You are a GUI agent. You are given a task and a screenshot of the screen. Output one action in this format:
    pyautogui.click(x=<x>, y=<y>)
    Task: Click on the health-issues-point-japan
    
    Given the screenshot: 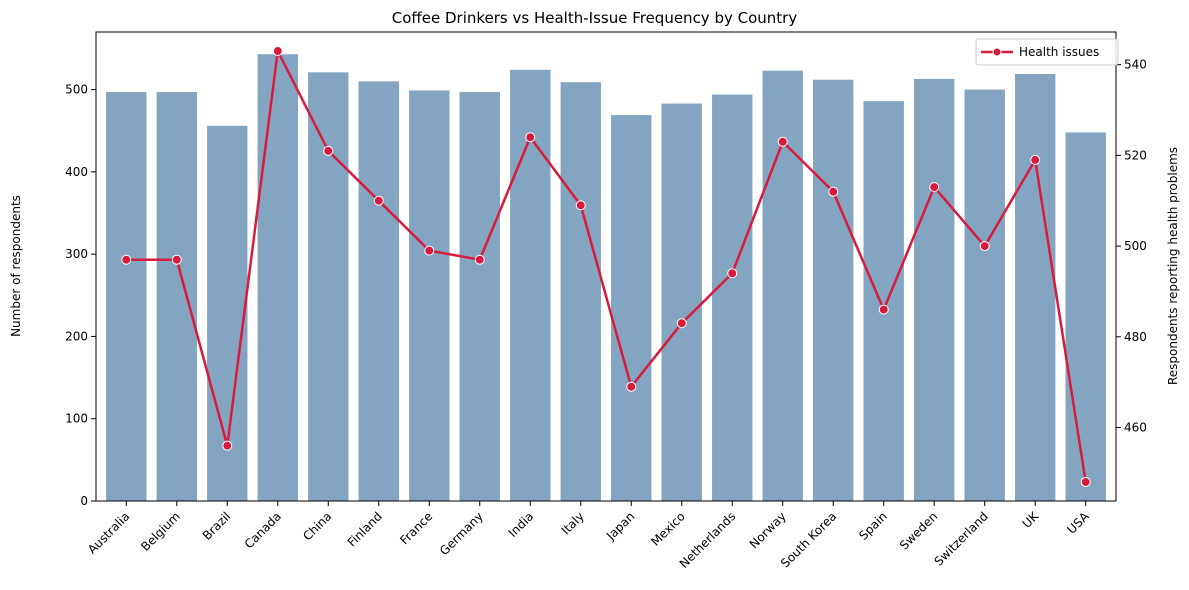 What is the action you would take?
    pyautogui.click(x=631, y=386)
    